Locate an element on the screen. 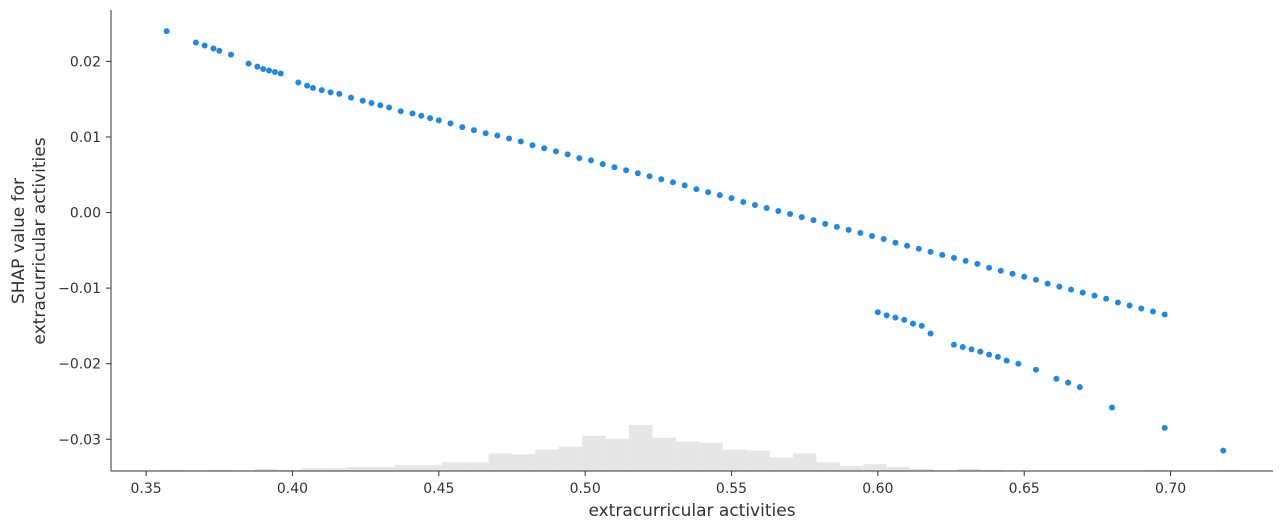  x-tick-label: 0.70 is located at coordinates (1170, 489).